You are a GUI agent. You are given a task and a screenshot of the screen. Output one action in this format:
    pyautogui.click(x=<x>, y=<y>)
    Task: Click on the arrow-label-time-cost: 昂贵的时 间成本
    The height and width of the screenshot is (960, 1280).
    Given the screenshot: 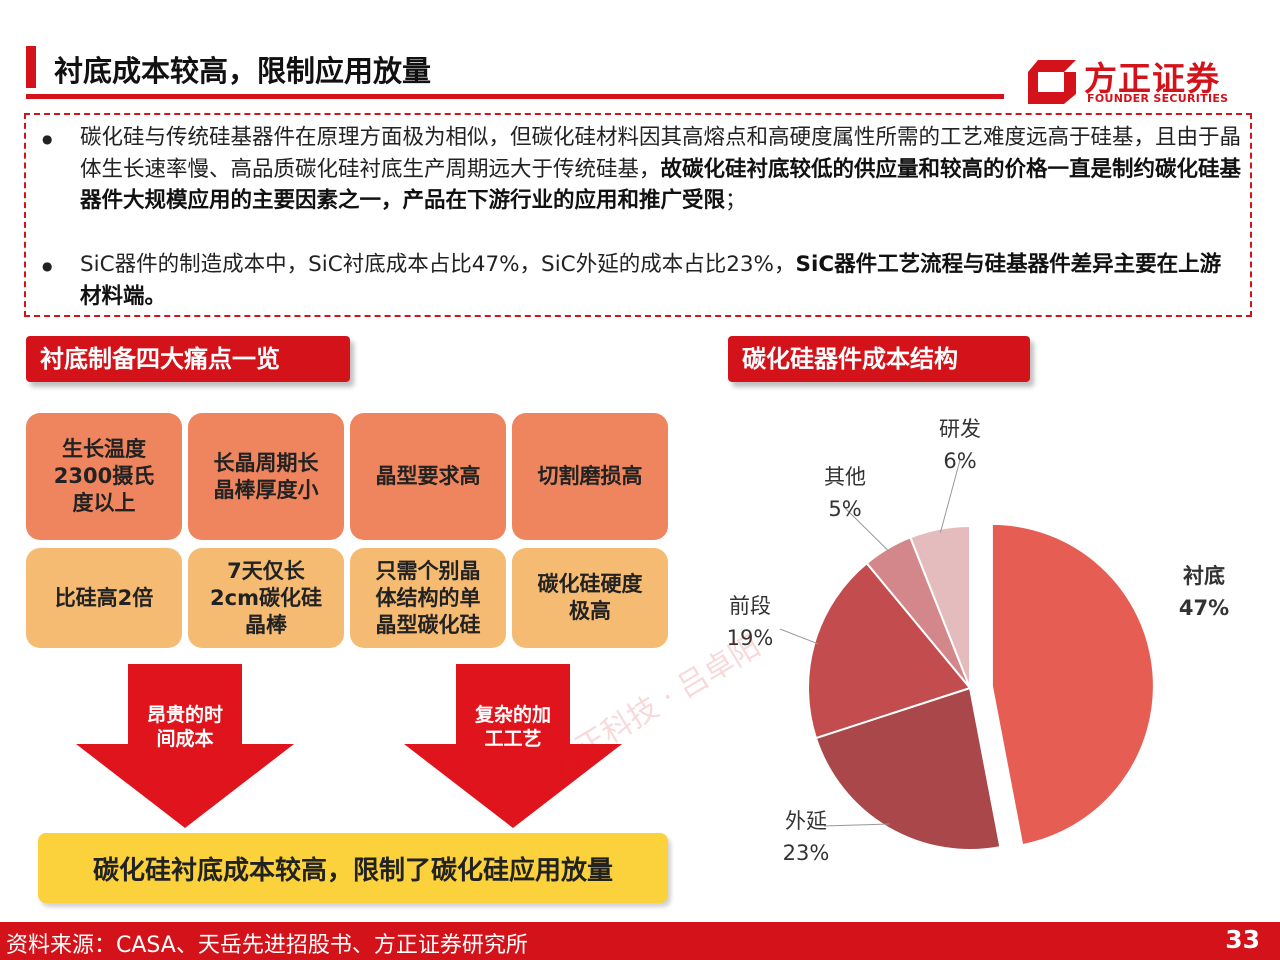 What is the action you would take?
    pyautogui.click(x=184, y=727)
    